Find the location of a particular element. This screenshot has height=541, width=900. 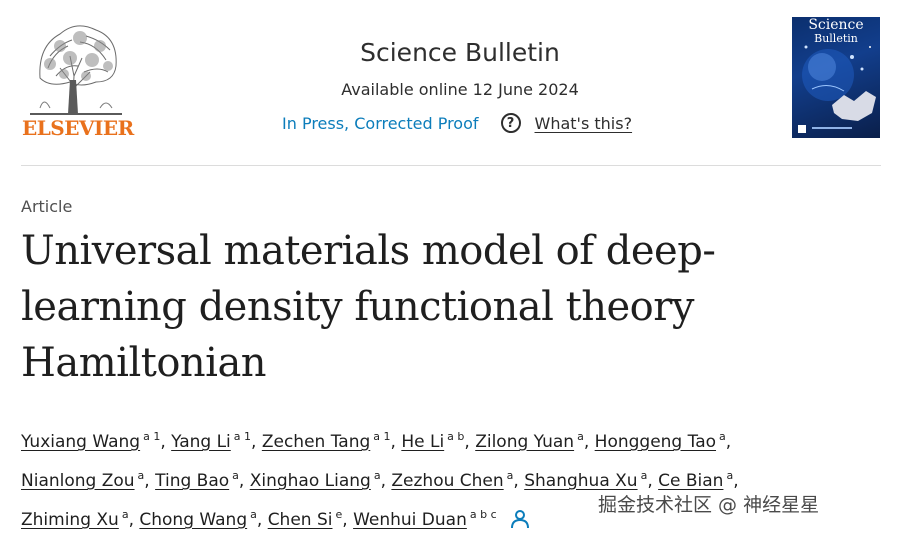

in-press-status: In Press, Corrected Proof is located at coordinates (380, 123).